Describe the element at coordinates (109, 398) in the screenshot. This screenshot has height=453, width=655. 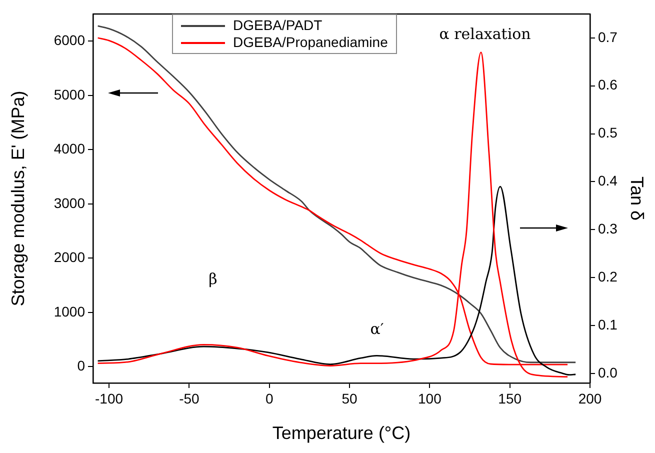
I see `x-tick-label: -100` at that location.